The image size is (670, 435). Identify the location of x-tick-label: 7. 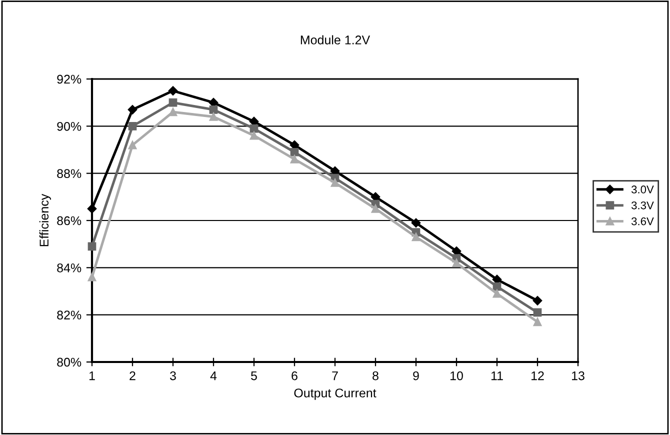
(335, 375).